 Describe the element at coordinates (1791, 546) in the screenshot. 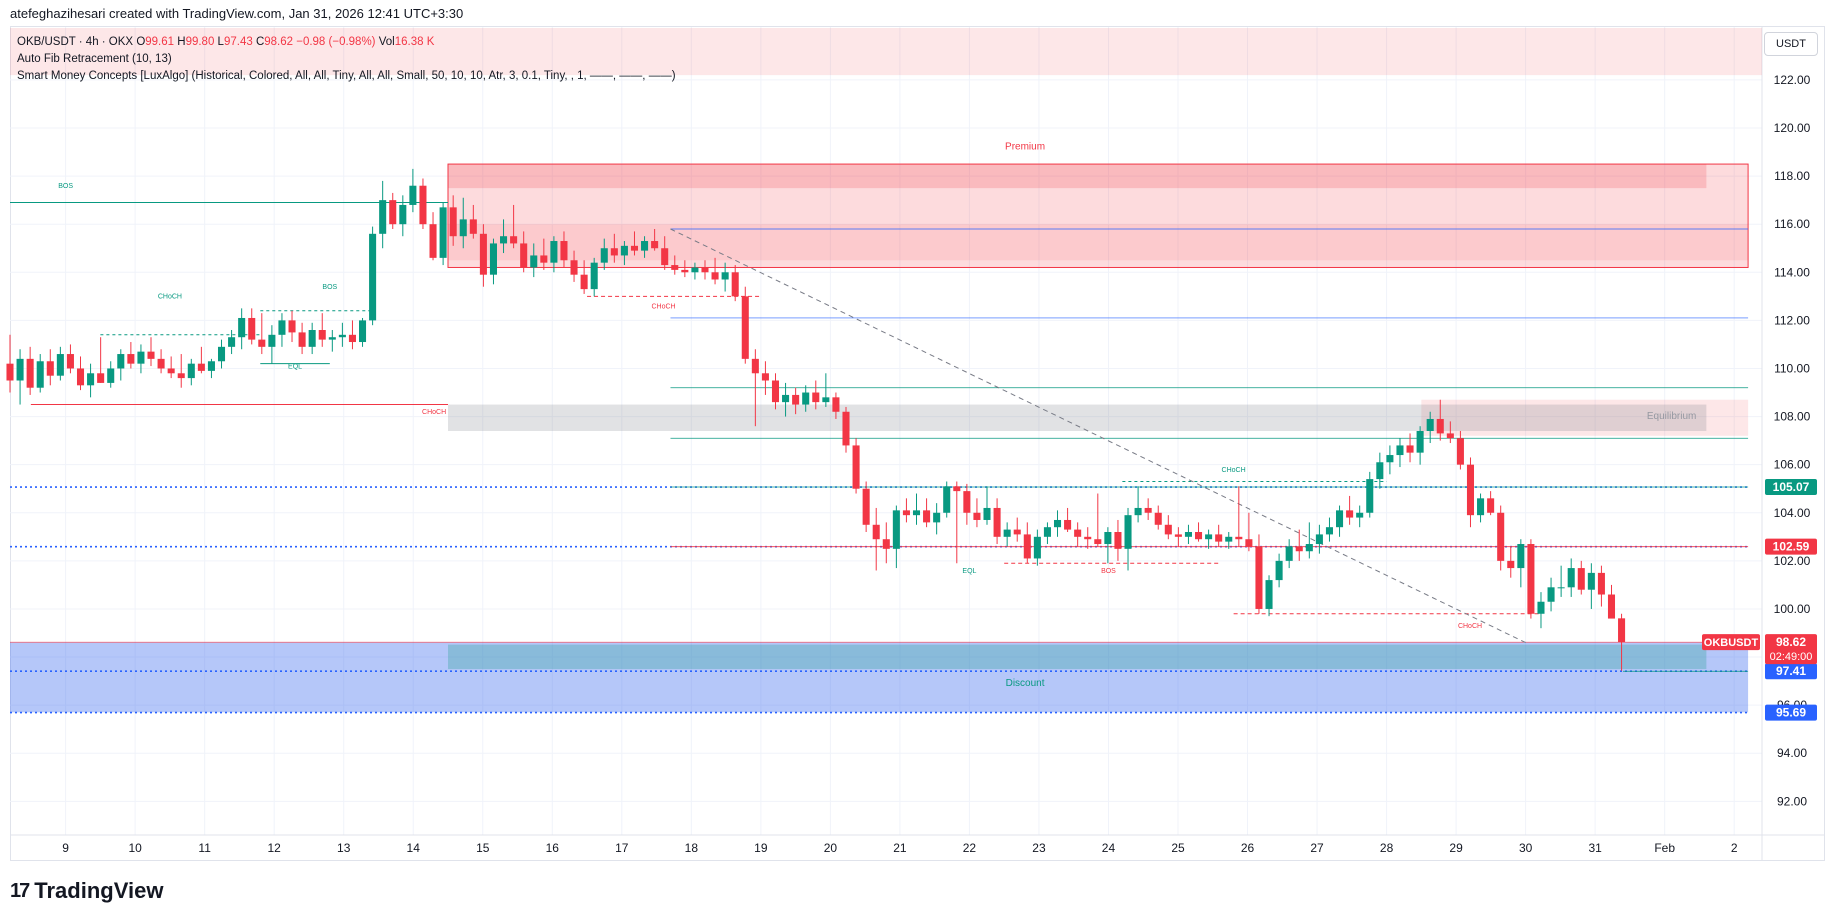

I see `price-axis-label-bg` at that location.